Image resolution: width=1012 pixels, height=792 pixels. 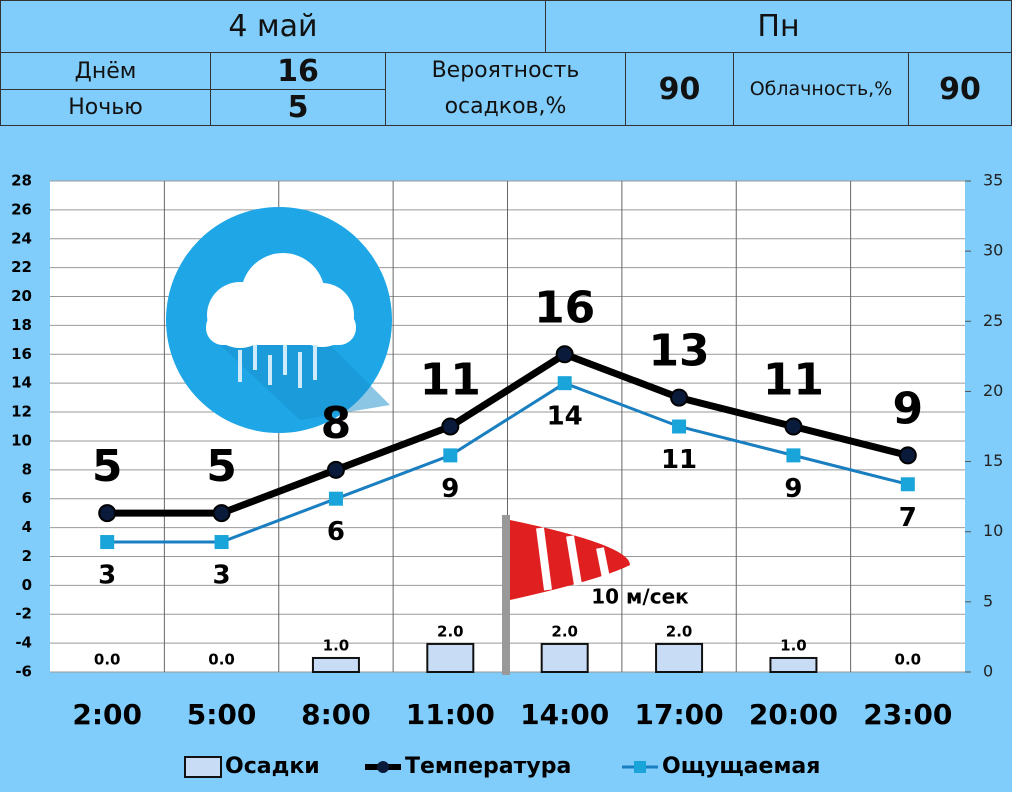 I want to click on wind-annotation: 10 м/сек, so click(x=640, y=597).